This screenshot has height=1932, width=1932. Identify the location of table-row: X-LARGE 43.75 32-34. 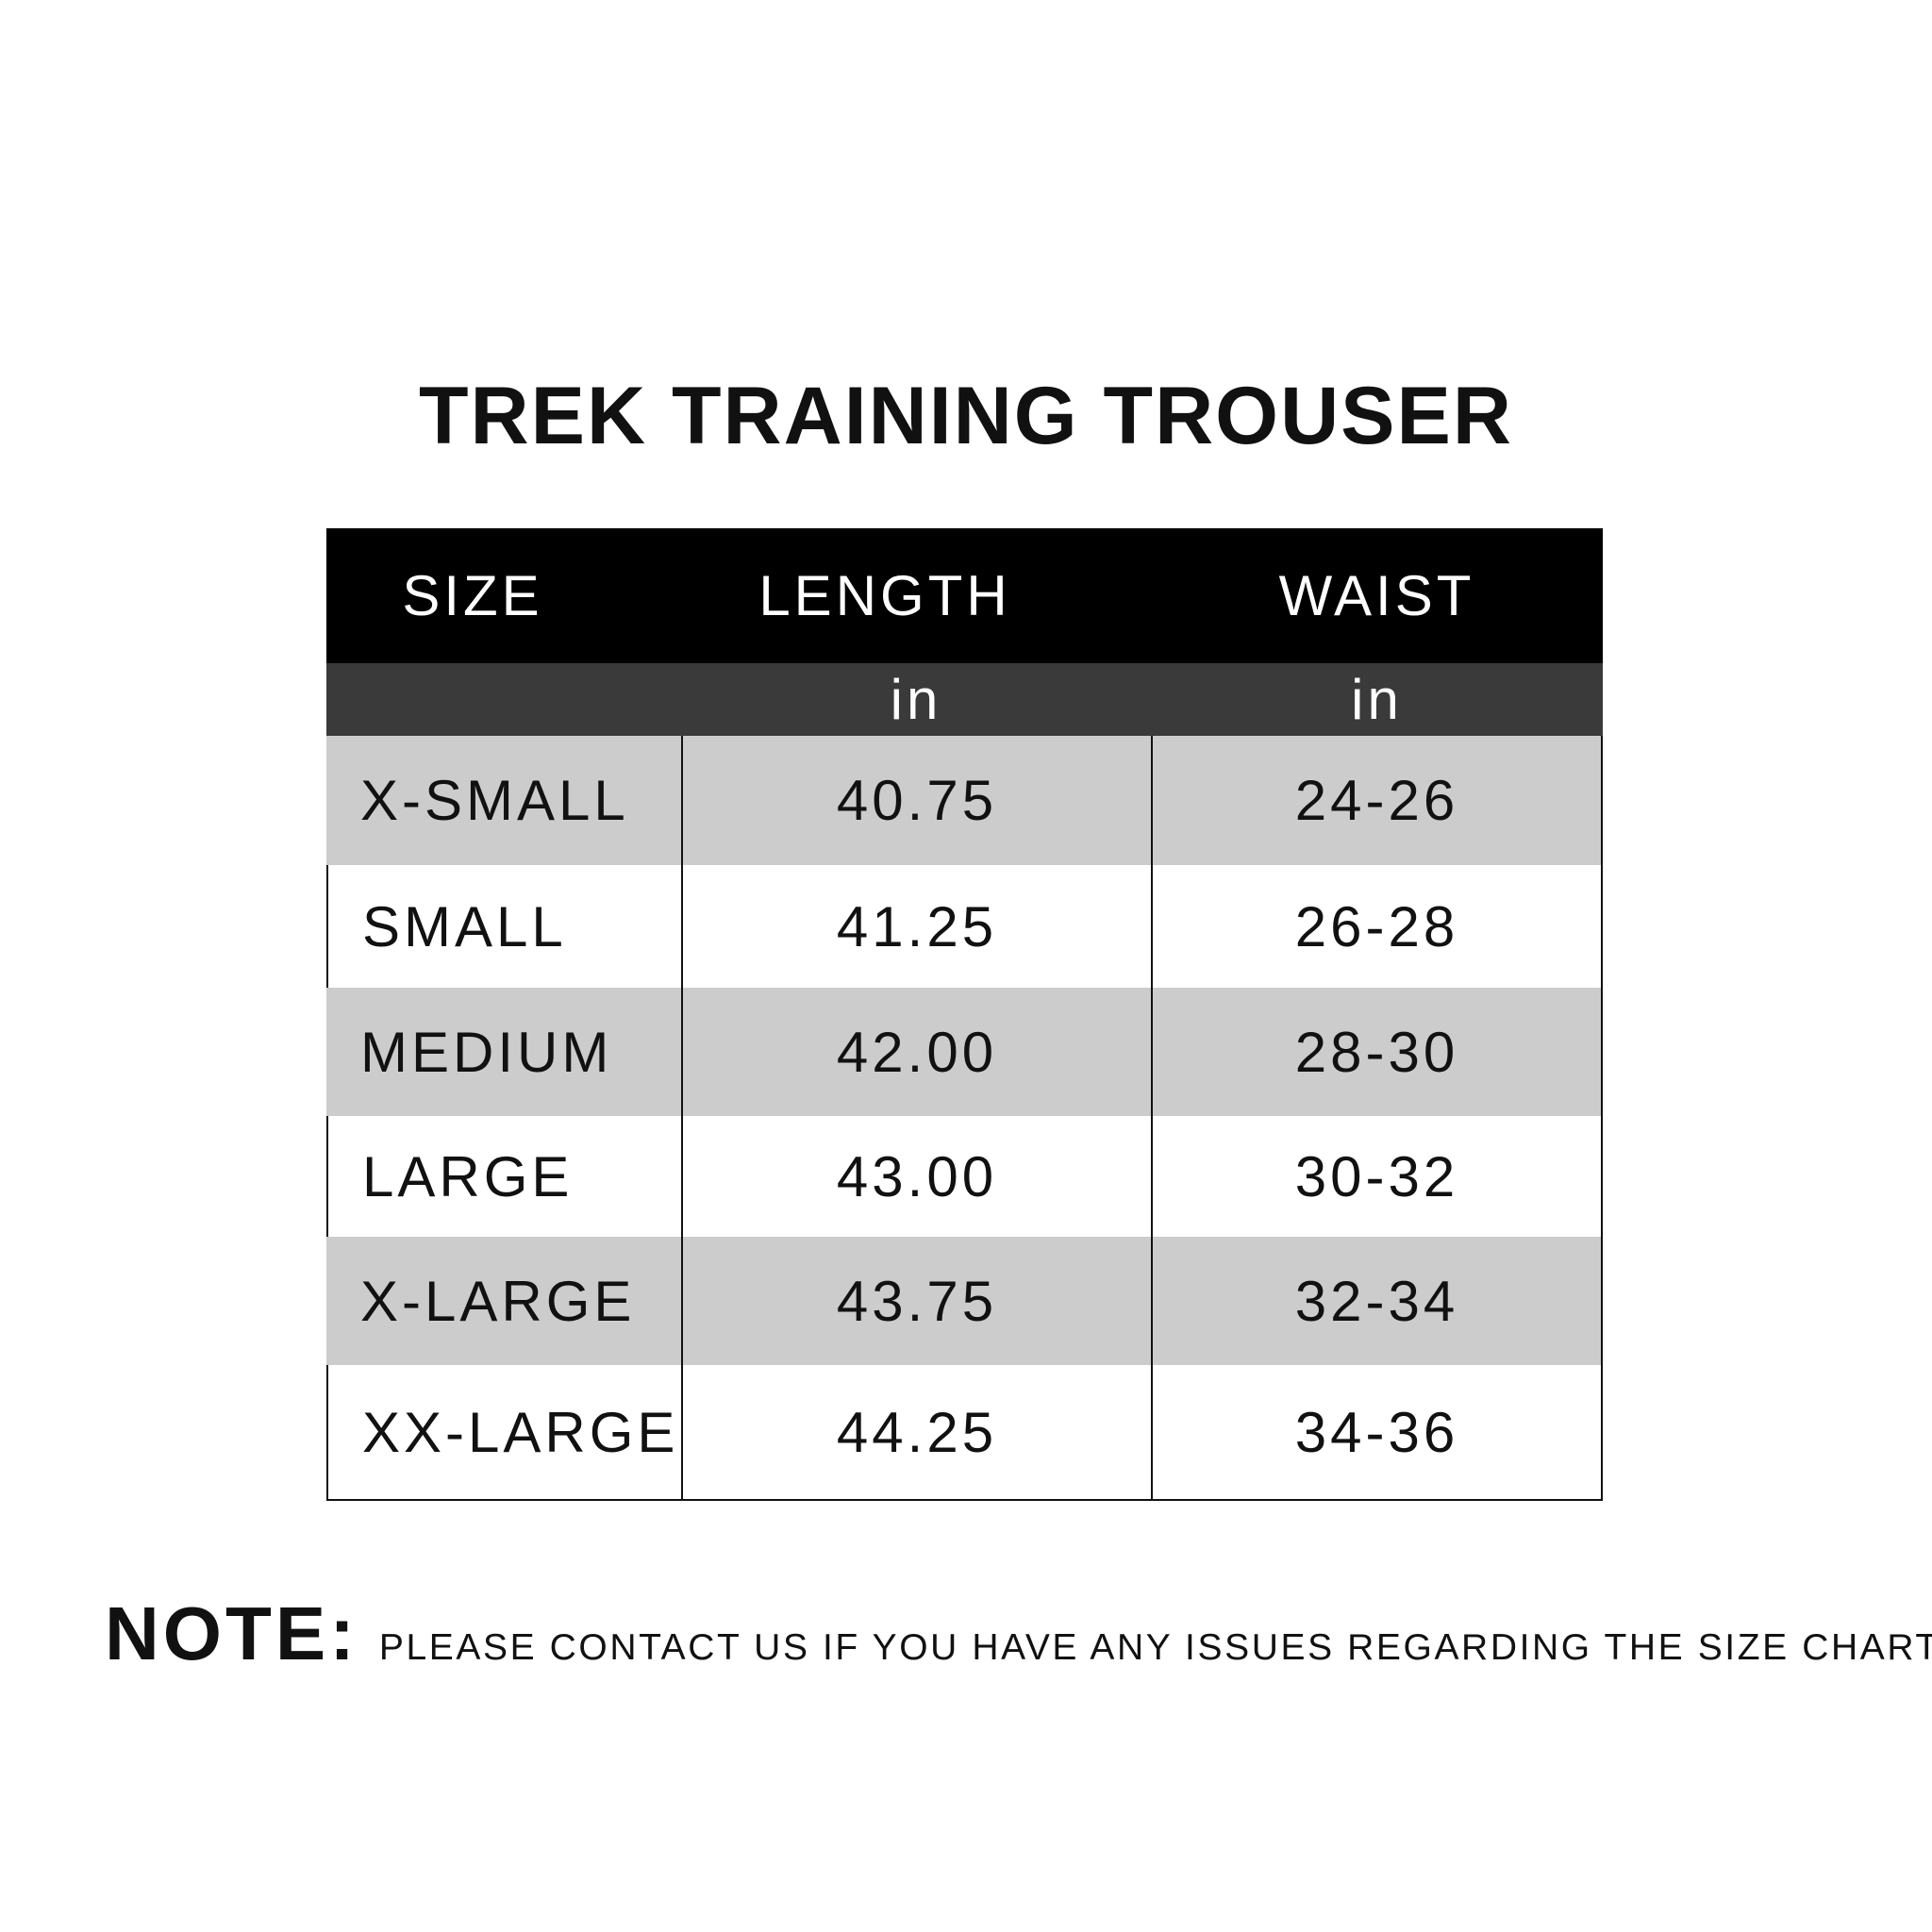
(964, 1301).